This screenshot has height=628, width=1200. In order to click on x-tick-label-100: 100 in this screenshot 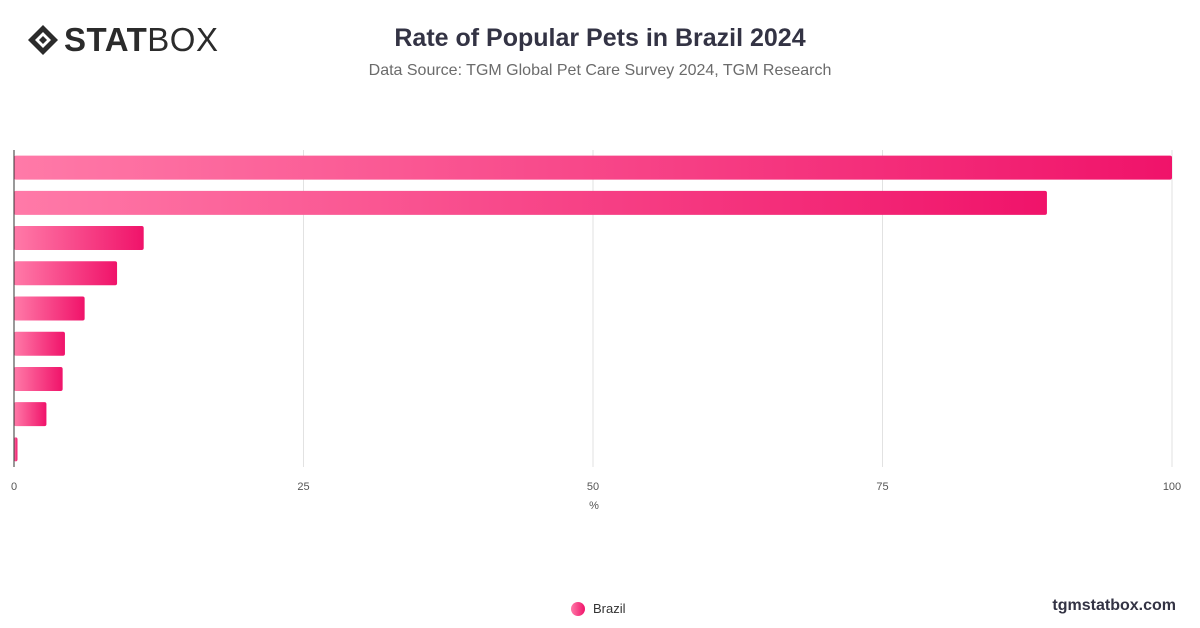, I will do `click(1172, 487)`.